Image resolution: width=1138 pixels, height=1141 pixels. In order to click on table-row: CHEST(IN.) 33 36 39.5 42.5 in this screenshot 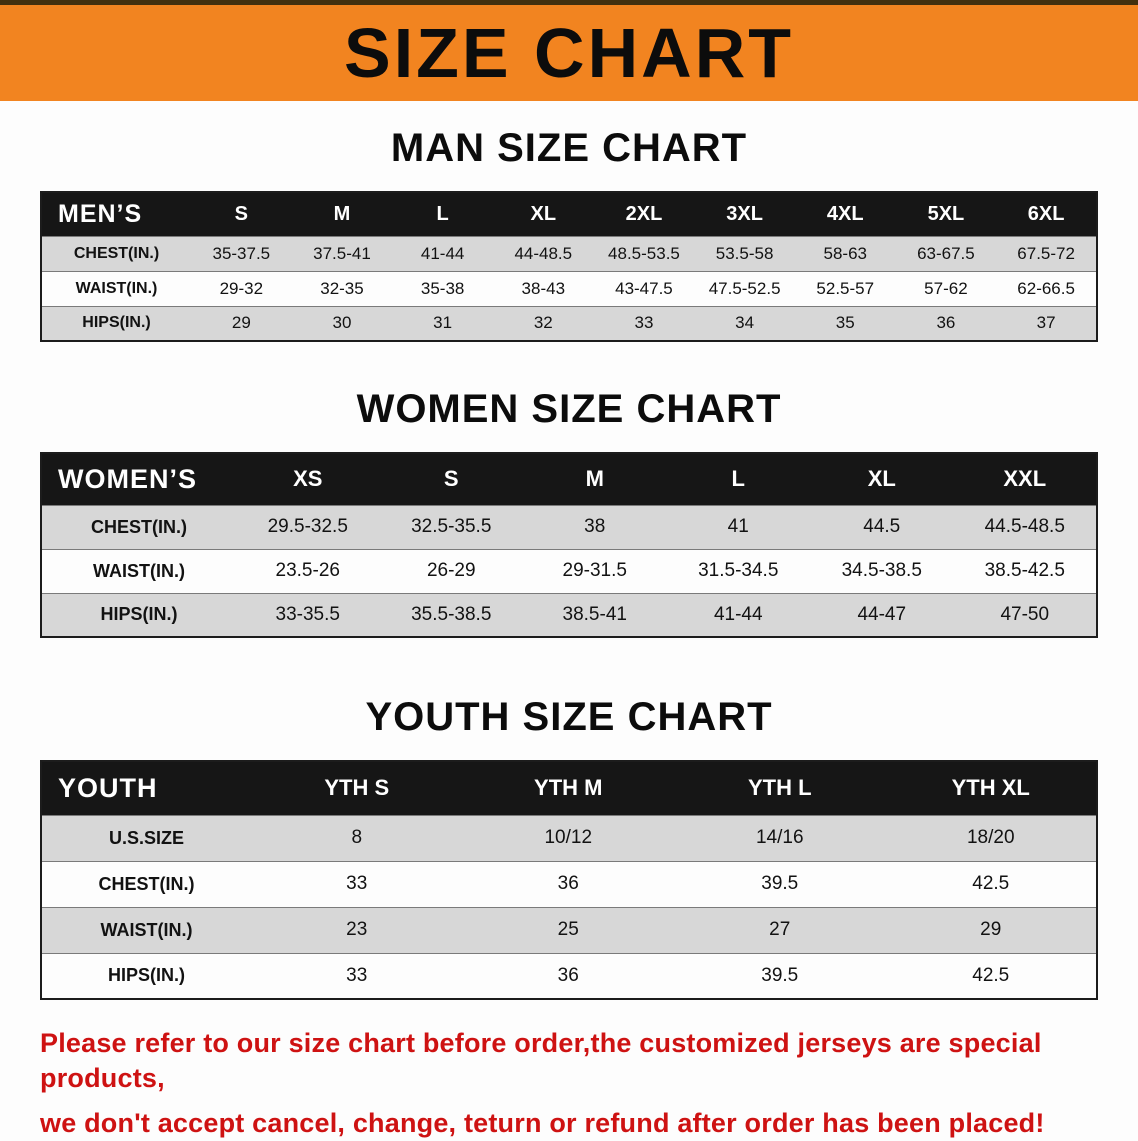, I will do `click(569, 884)`.